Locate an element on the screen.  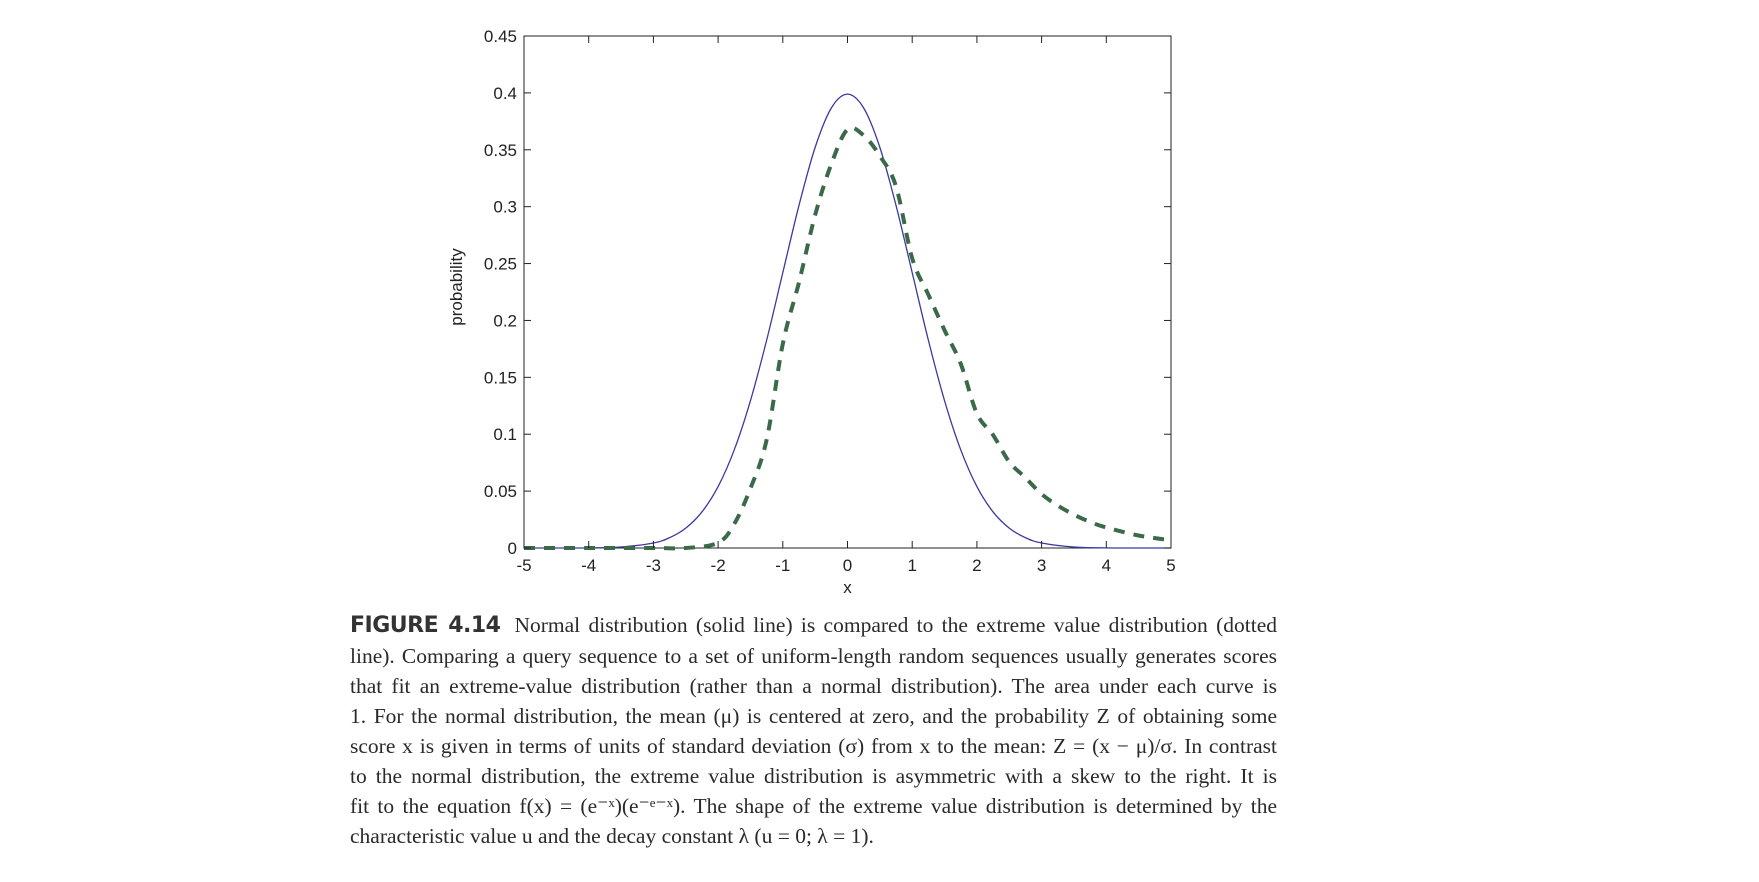
y-tick-label: 0.05 is located at coordinates (500, 491).